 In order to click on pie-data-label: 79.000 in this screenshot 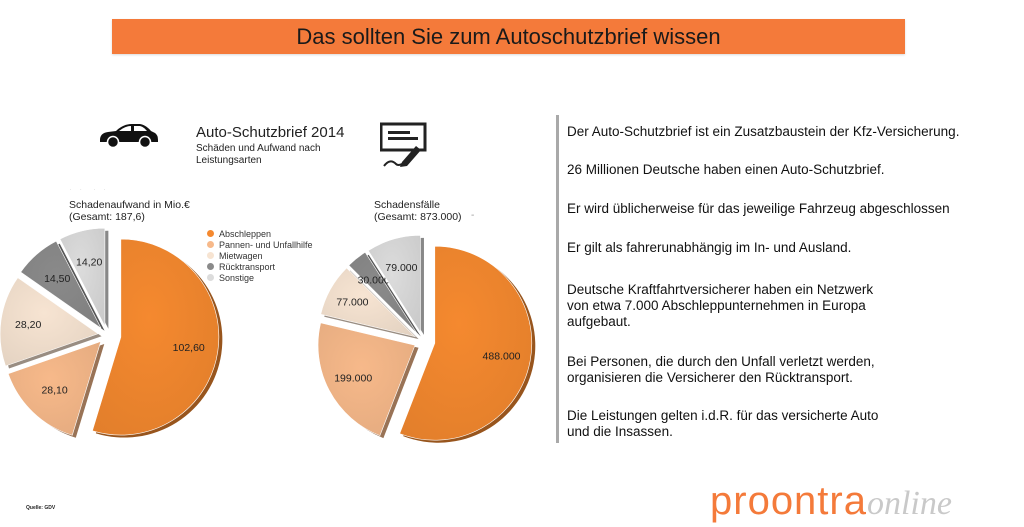, I will do `click(401, 268)`.